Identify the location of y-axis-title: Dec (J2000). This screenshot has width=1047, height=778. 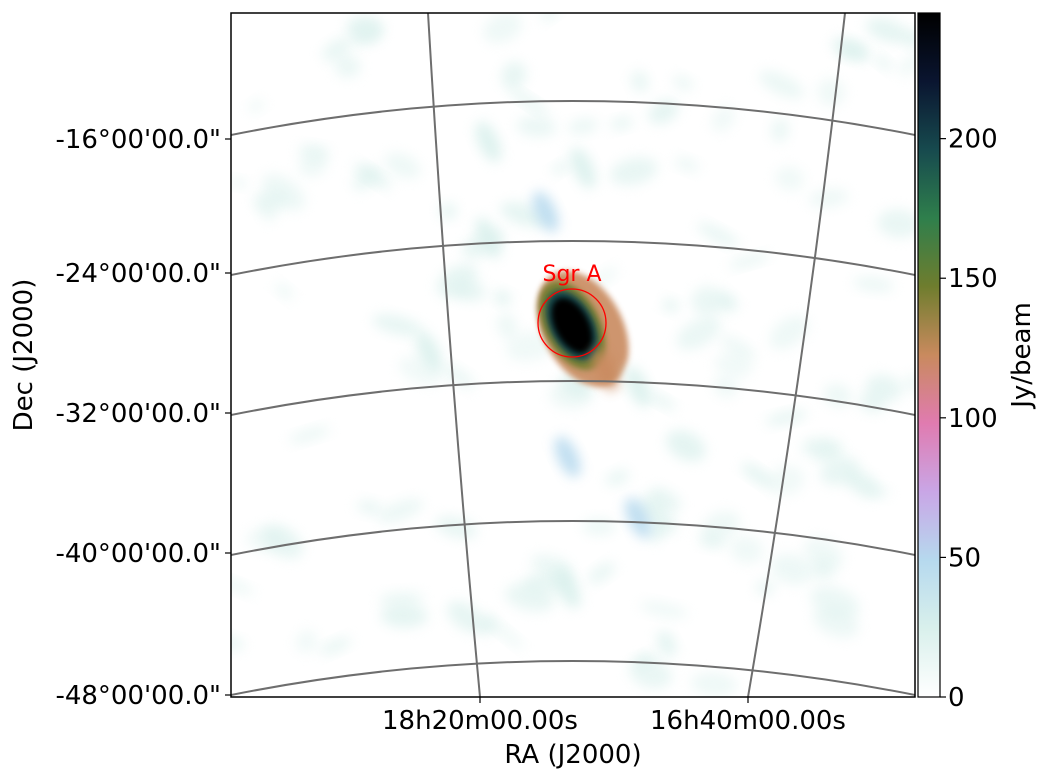
(24, 355).